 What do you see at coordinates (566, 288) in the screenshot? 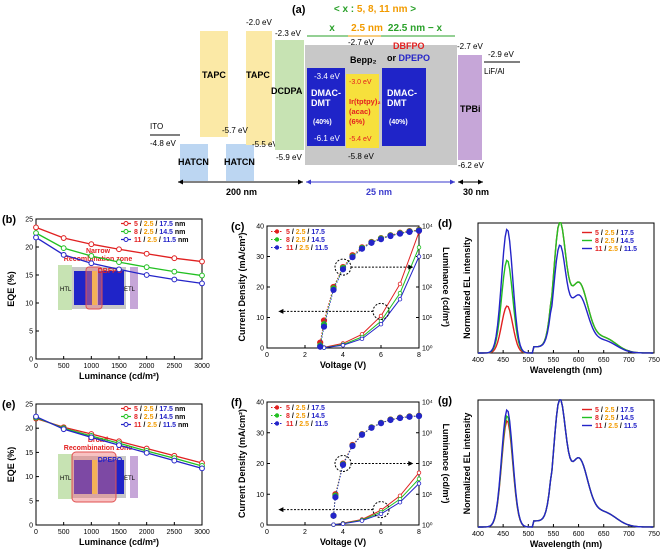
I see `plot-frame` at bounding box center [566, 288].